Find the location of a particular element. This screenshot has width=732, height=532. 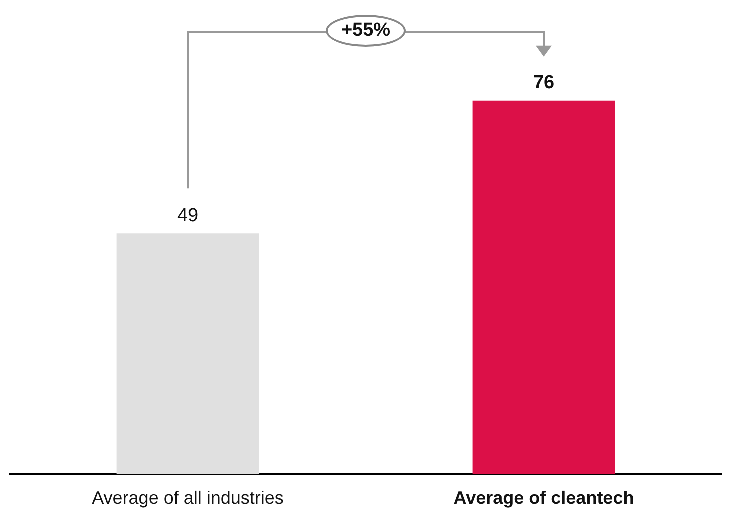

text: +55% is located at coordinates (366, 31).